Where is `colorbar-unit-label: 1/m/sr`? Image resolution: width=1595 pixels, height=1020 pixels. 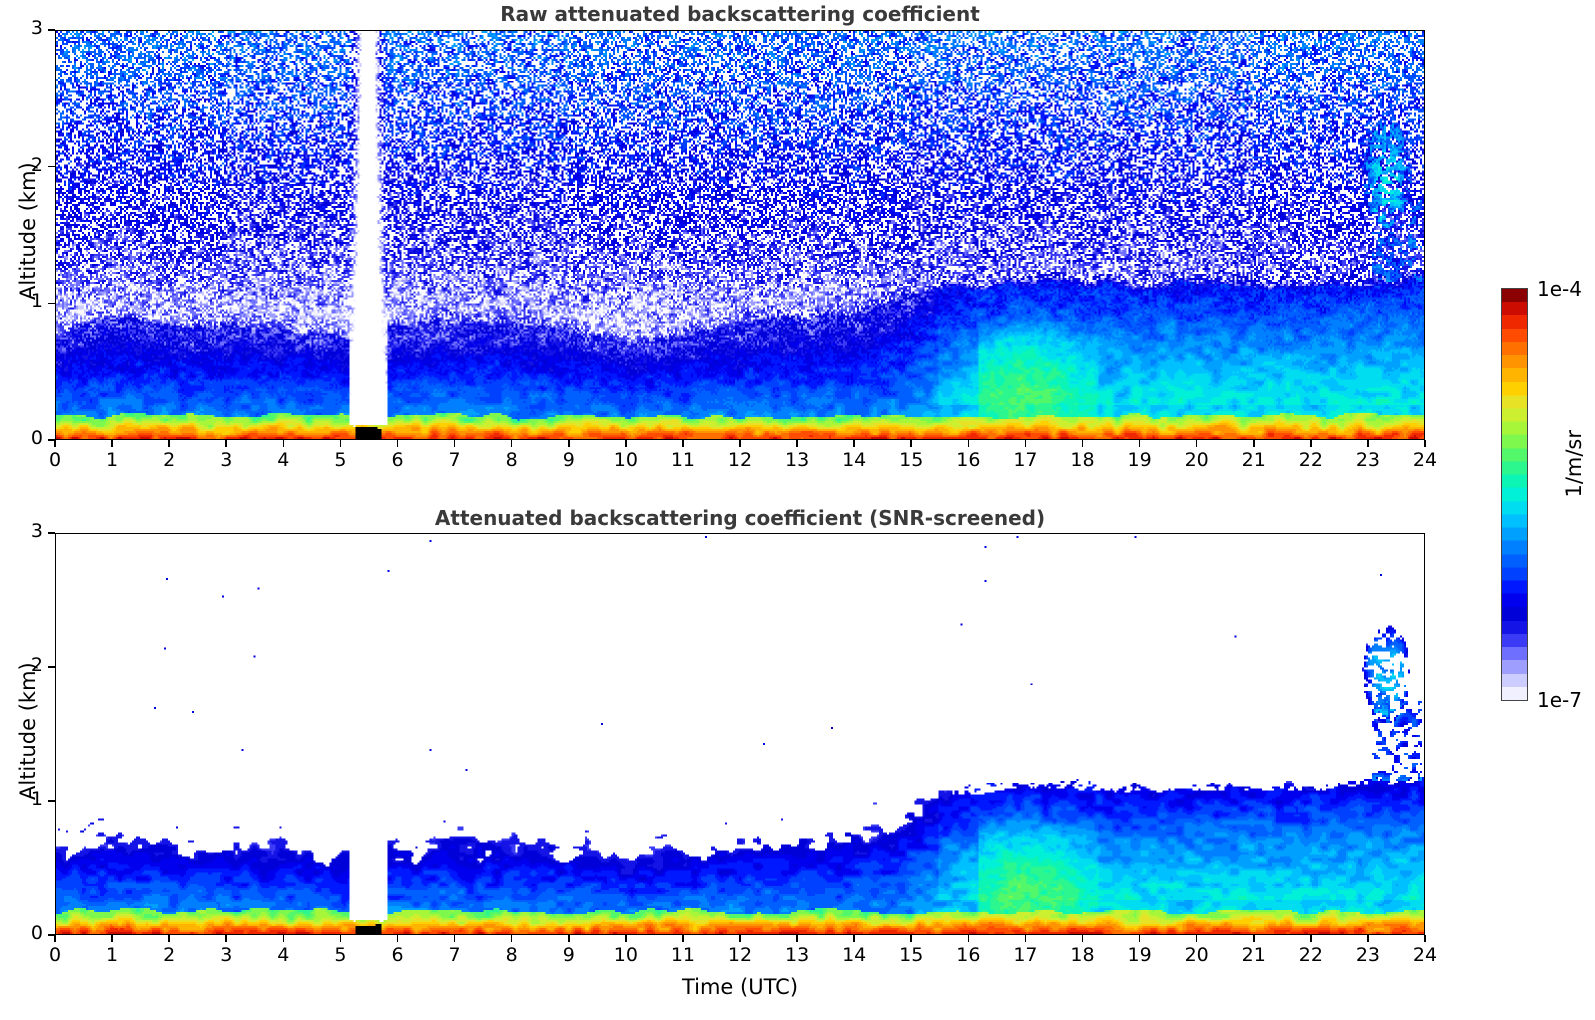 colorbar-unit-label: 1/m/sr is located at coordinates (1574, 464).